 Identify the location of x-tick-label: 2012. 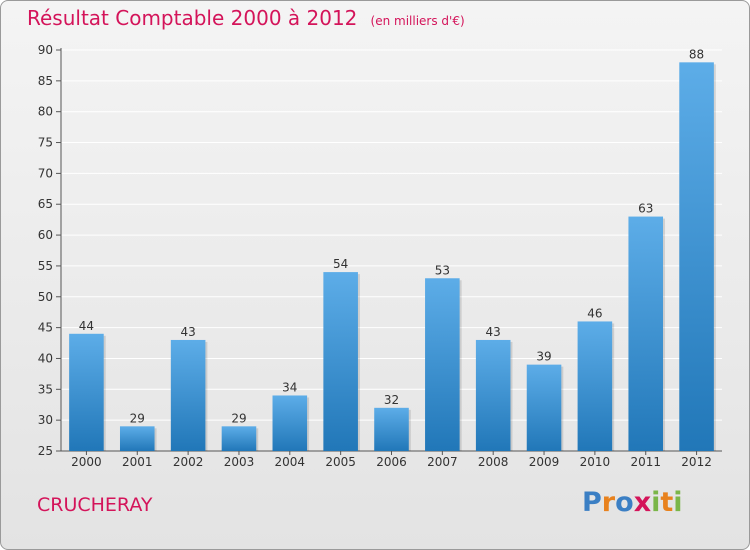
(696, 462).